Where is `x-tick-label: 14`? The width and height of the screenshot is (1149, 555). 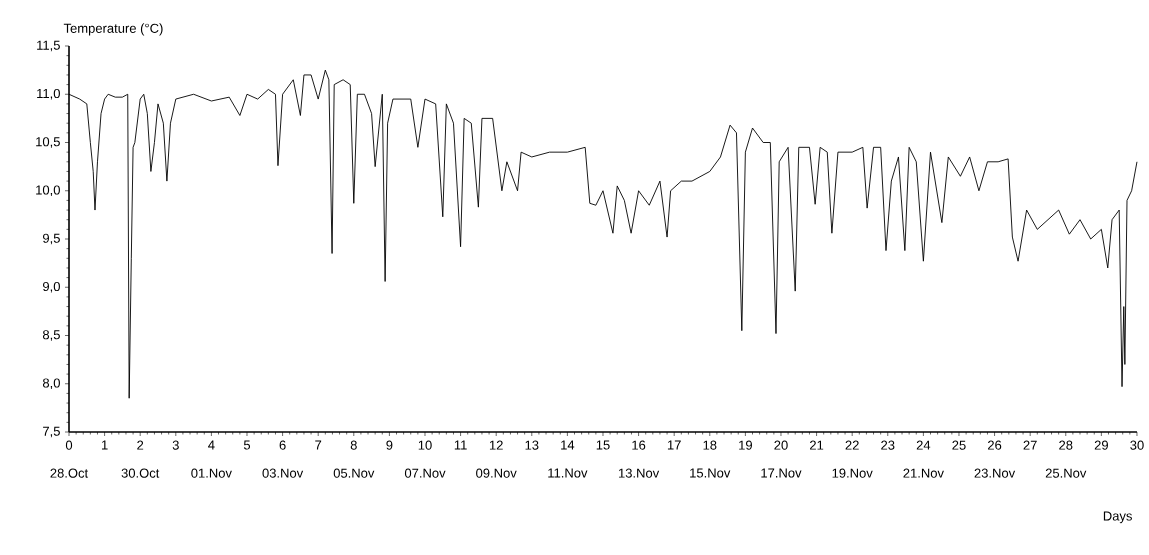 x-tick-label: 14 is located at coordinates (568, 445).